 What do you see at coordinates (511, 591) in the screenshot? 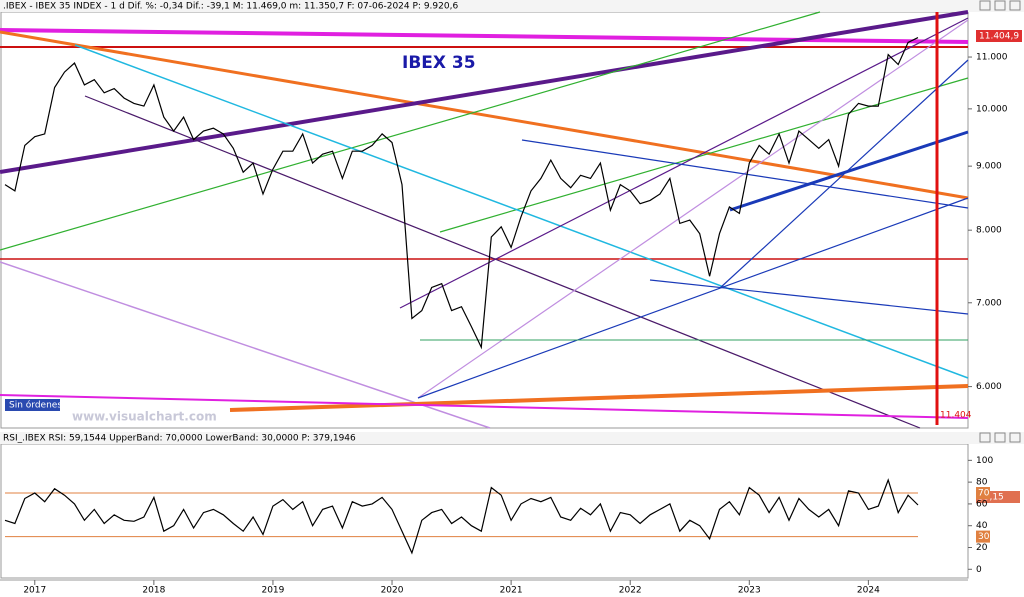
I see `x-tick-label: 2021` at bounding box center [511, 591].